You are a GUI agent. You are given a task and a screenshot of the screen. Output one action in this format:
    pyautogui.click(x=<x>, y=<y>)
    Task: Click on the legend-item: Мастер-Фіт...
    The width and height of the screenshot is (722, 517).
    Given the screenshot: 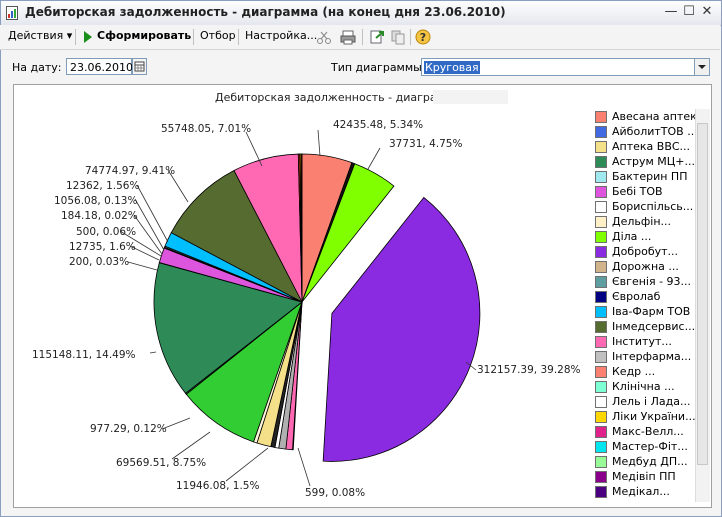 What is the action you would take?
    pyautogui.click(x=642, y=446)
    